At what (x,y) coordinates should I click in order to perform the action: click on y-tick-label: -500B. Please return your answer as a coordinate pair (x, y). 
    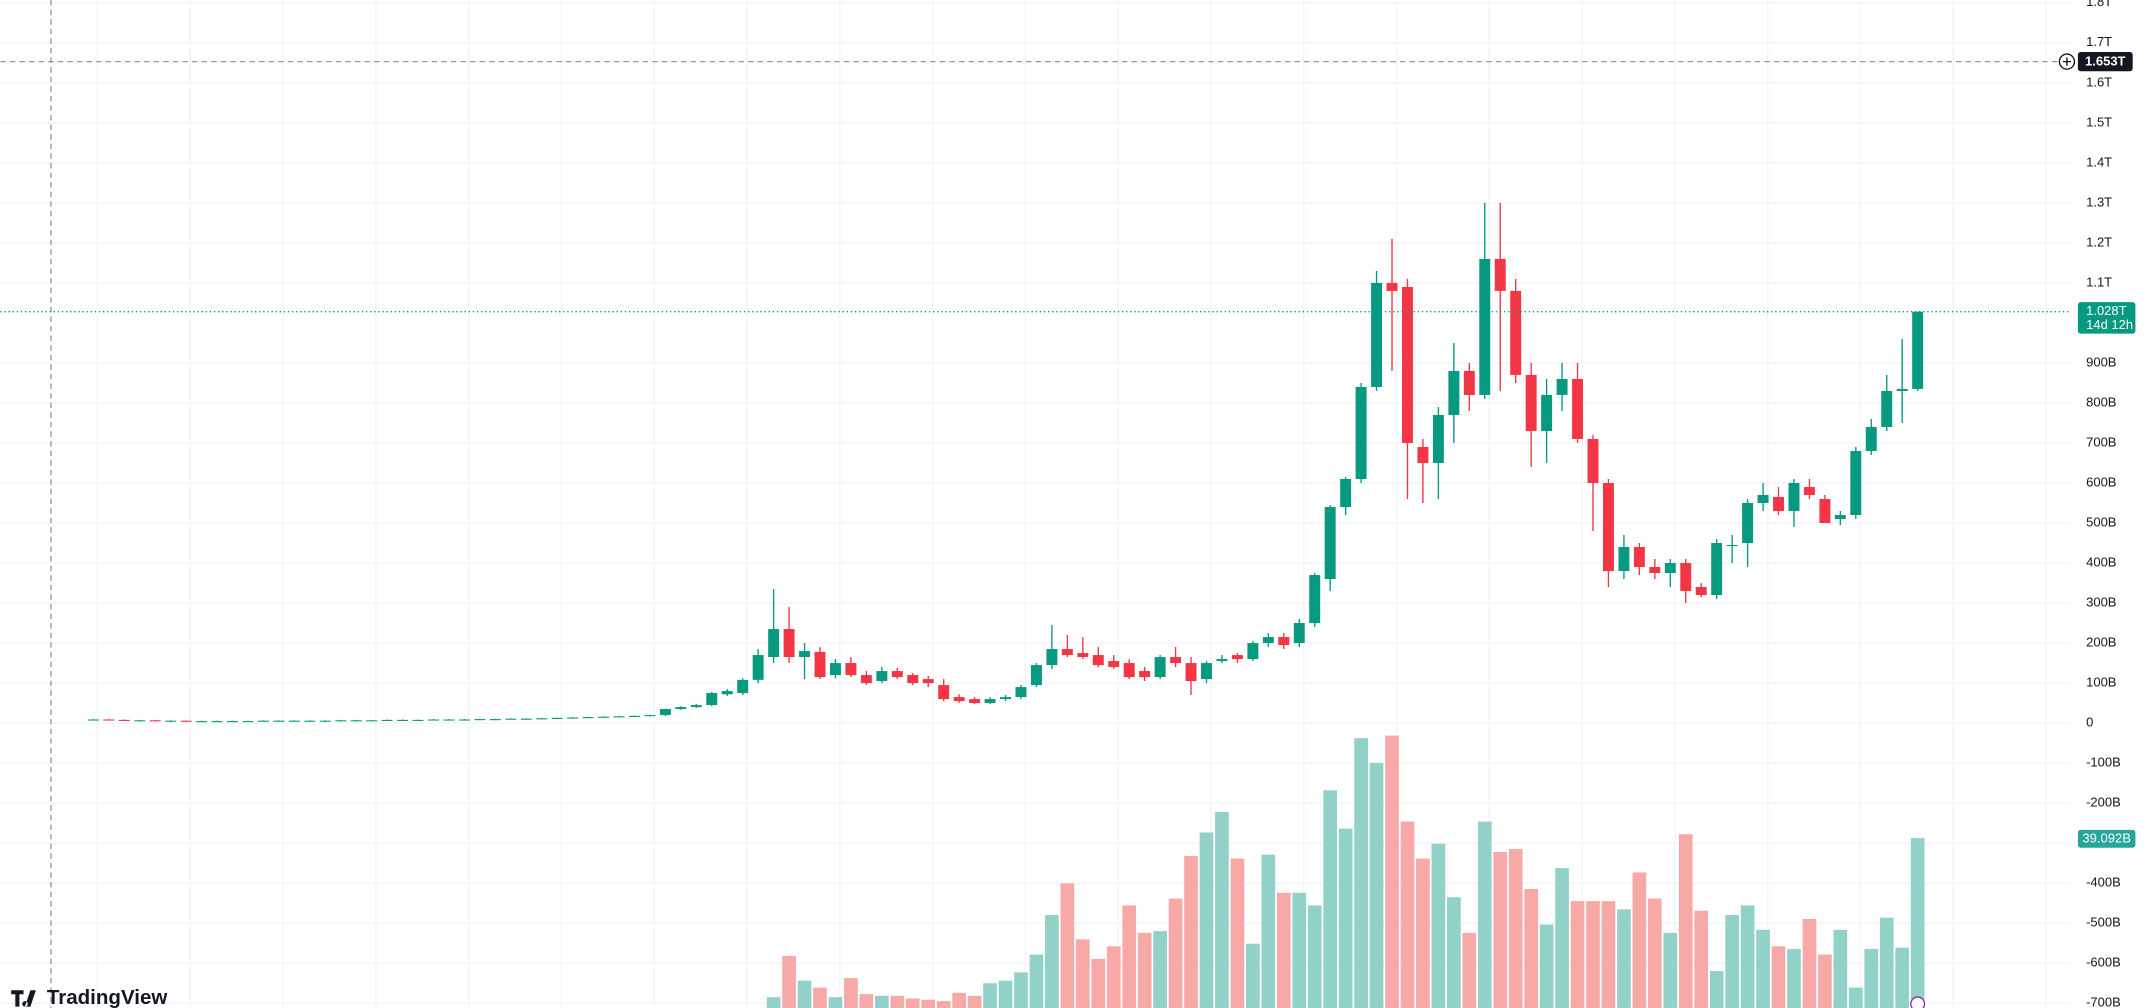
    Looking at the image, I should click on (2103, 922).